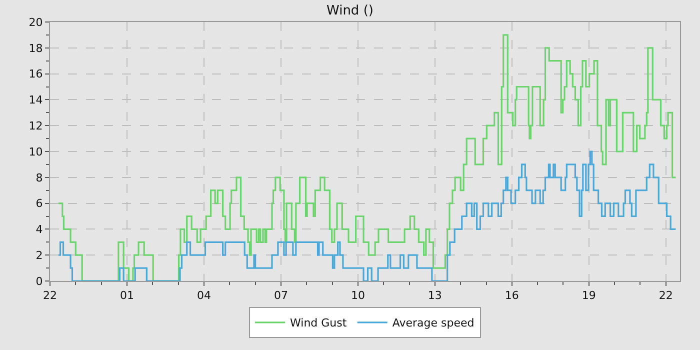 This screenshot has width=700, height=350. I want to click on y-tick-label: 8, so click(39, 177).